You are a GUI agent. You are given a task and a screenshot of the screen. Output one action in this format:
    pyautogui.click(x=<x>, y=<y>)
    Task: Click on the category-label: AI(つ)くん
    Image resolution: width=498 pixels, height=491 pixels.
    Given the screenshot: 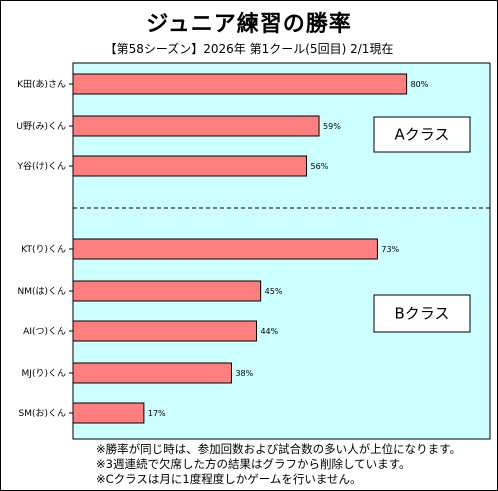 What is the action you would take?
    pyautogui.click(x=44, y=331)
    